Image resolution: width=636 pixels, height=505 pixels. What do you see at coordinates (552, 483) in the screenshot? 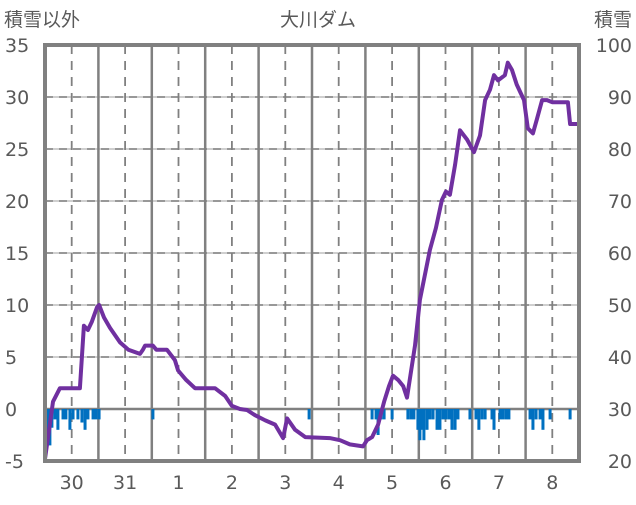
I see `x-tick-label: 8` at bounding box center [552, 483].